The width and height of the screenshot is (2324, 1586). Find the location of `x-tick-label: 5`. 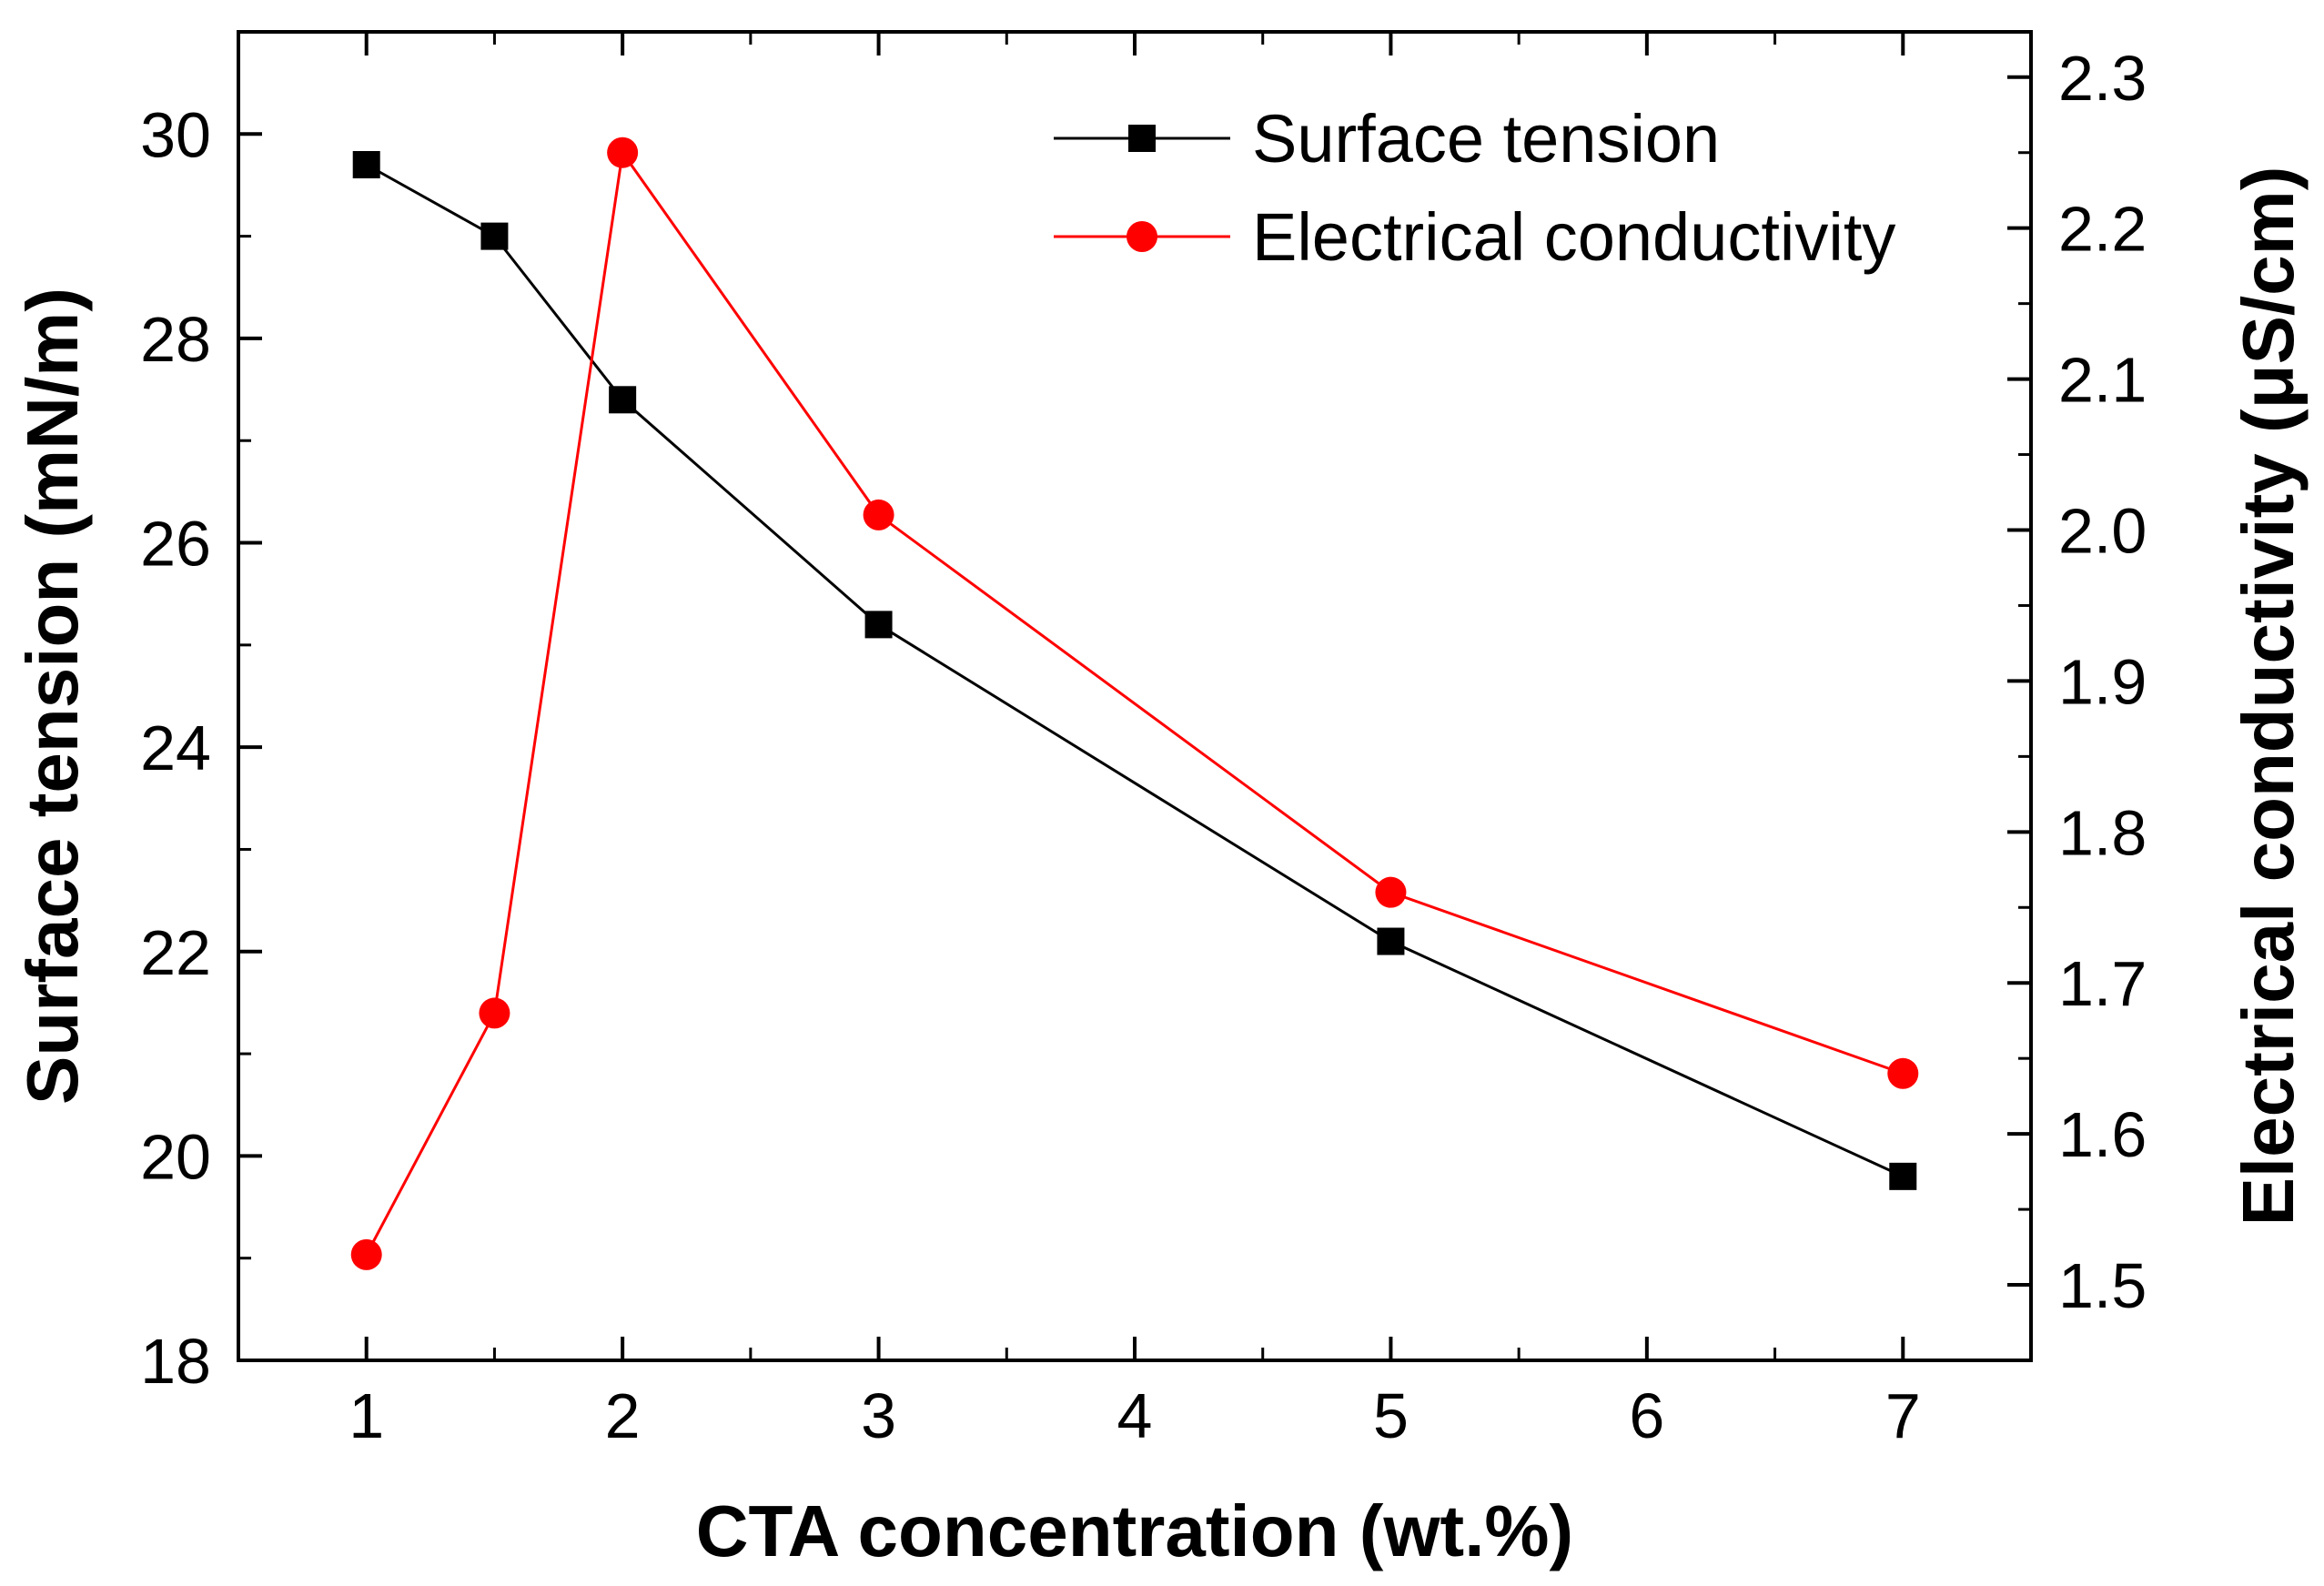

x-tick-label: 5 is located at coordinates (1391, 1415).